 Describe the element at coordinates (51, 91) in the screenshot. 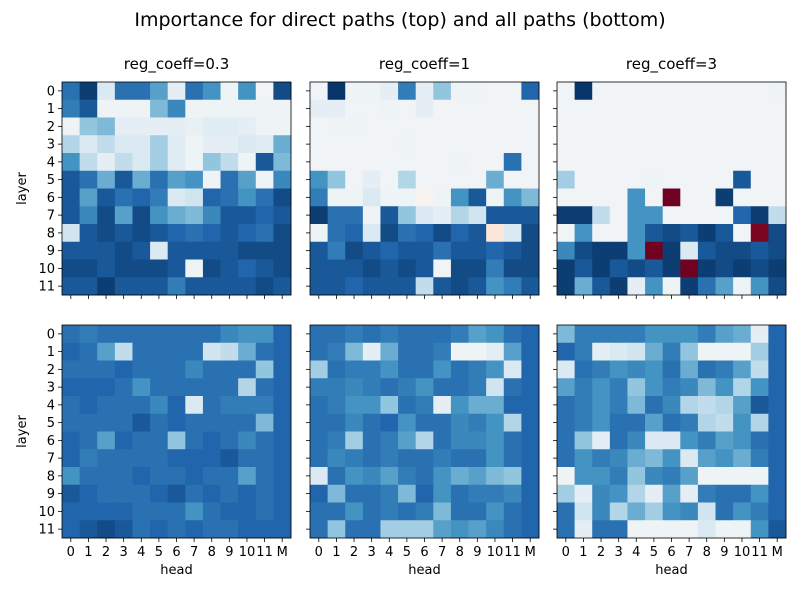

I see `y-tick-label: 0` at that location.